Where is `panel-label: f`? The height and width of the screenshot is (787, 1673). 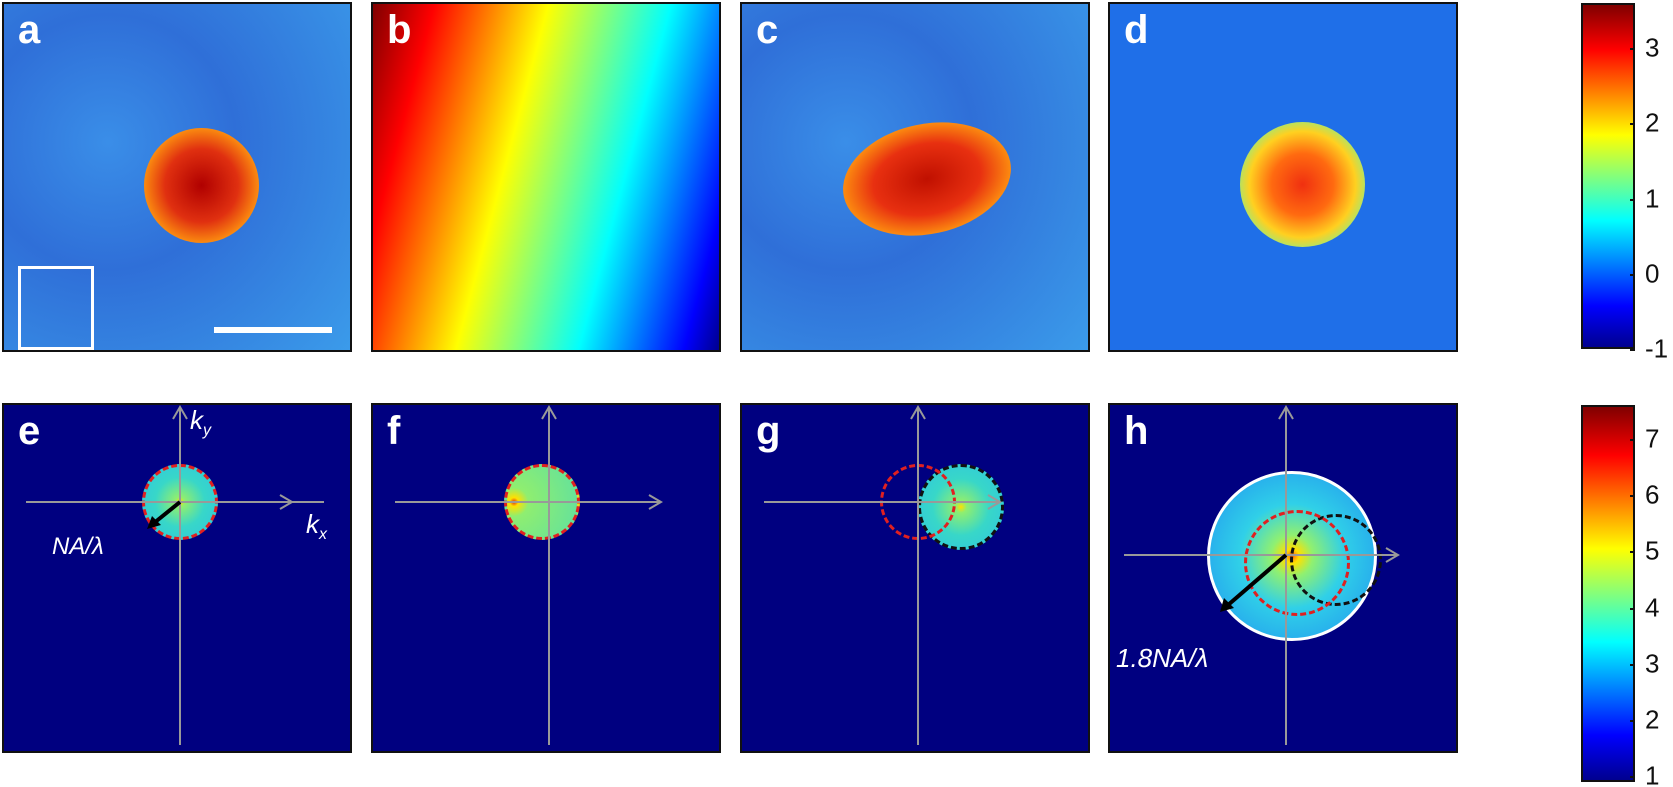
panel-label: f is located at coordinates (394, 431).